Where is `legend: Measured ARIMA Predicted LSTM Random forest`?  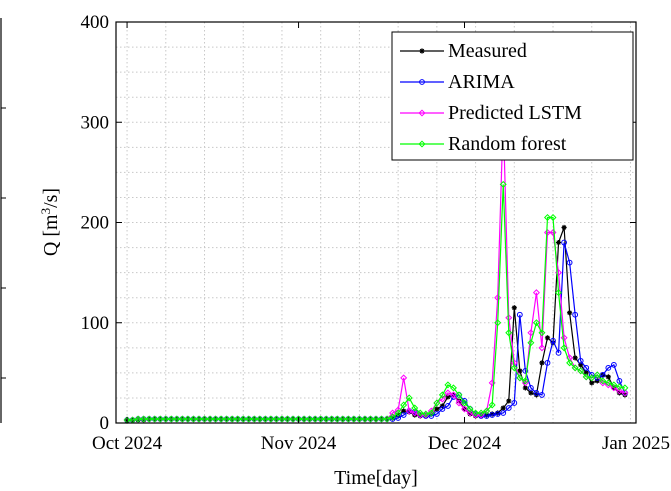
legend: Measured ARIMA Predicted LSTM Random forest is located at coordinates (512, 96).